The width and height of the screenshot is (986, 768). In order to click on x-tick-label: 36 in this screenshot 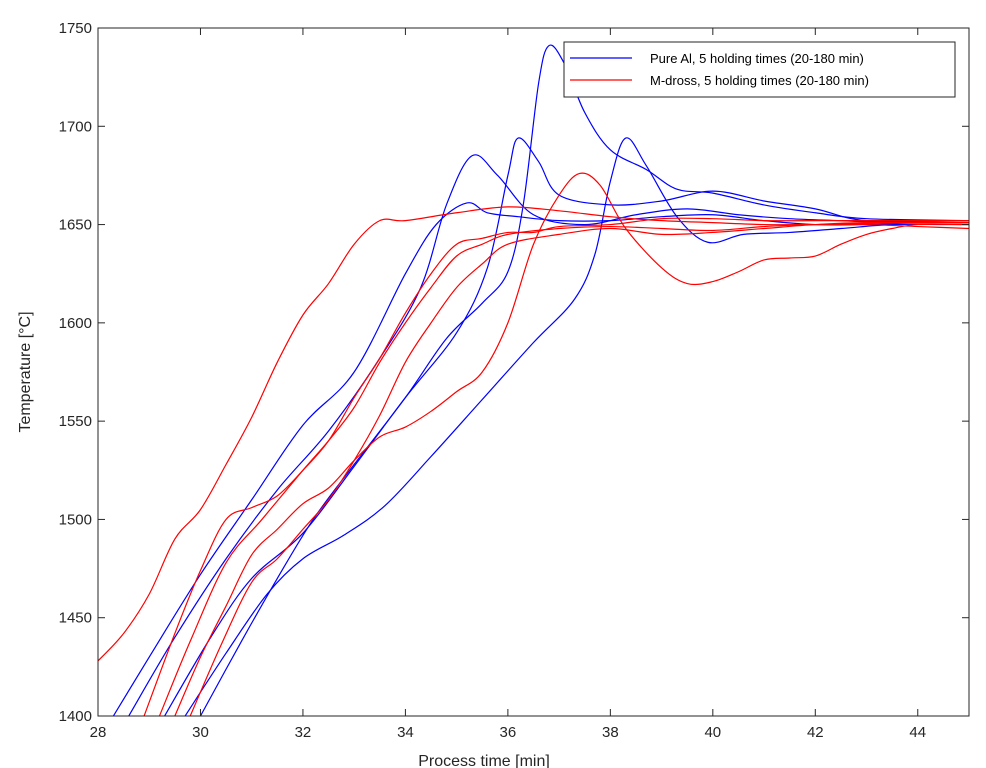, I will do `click(508, 732)`.